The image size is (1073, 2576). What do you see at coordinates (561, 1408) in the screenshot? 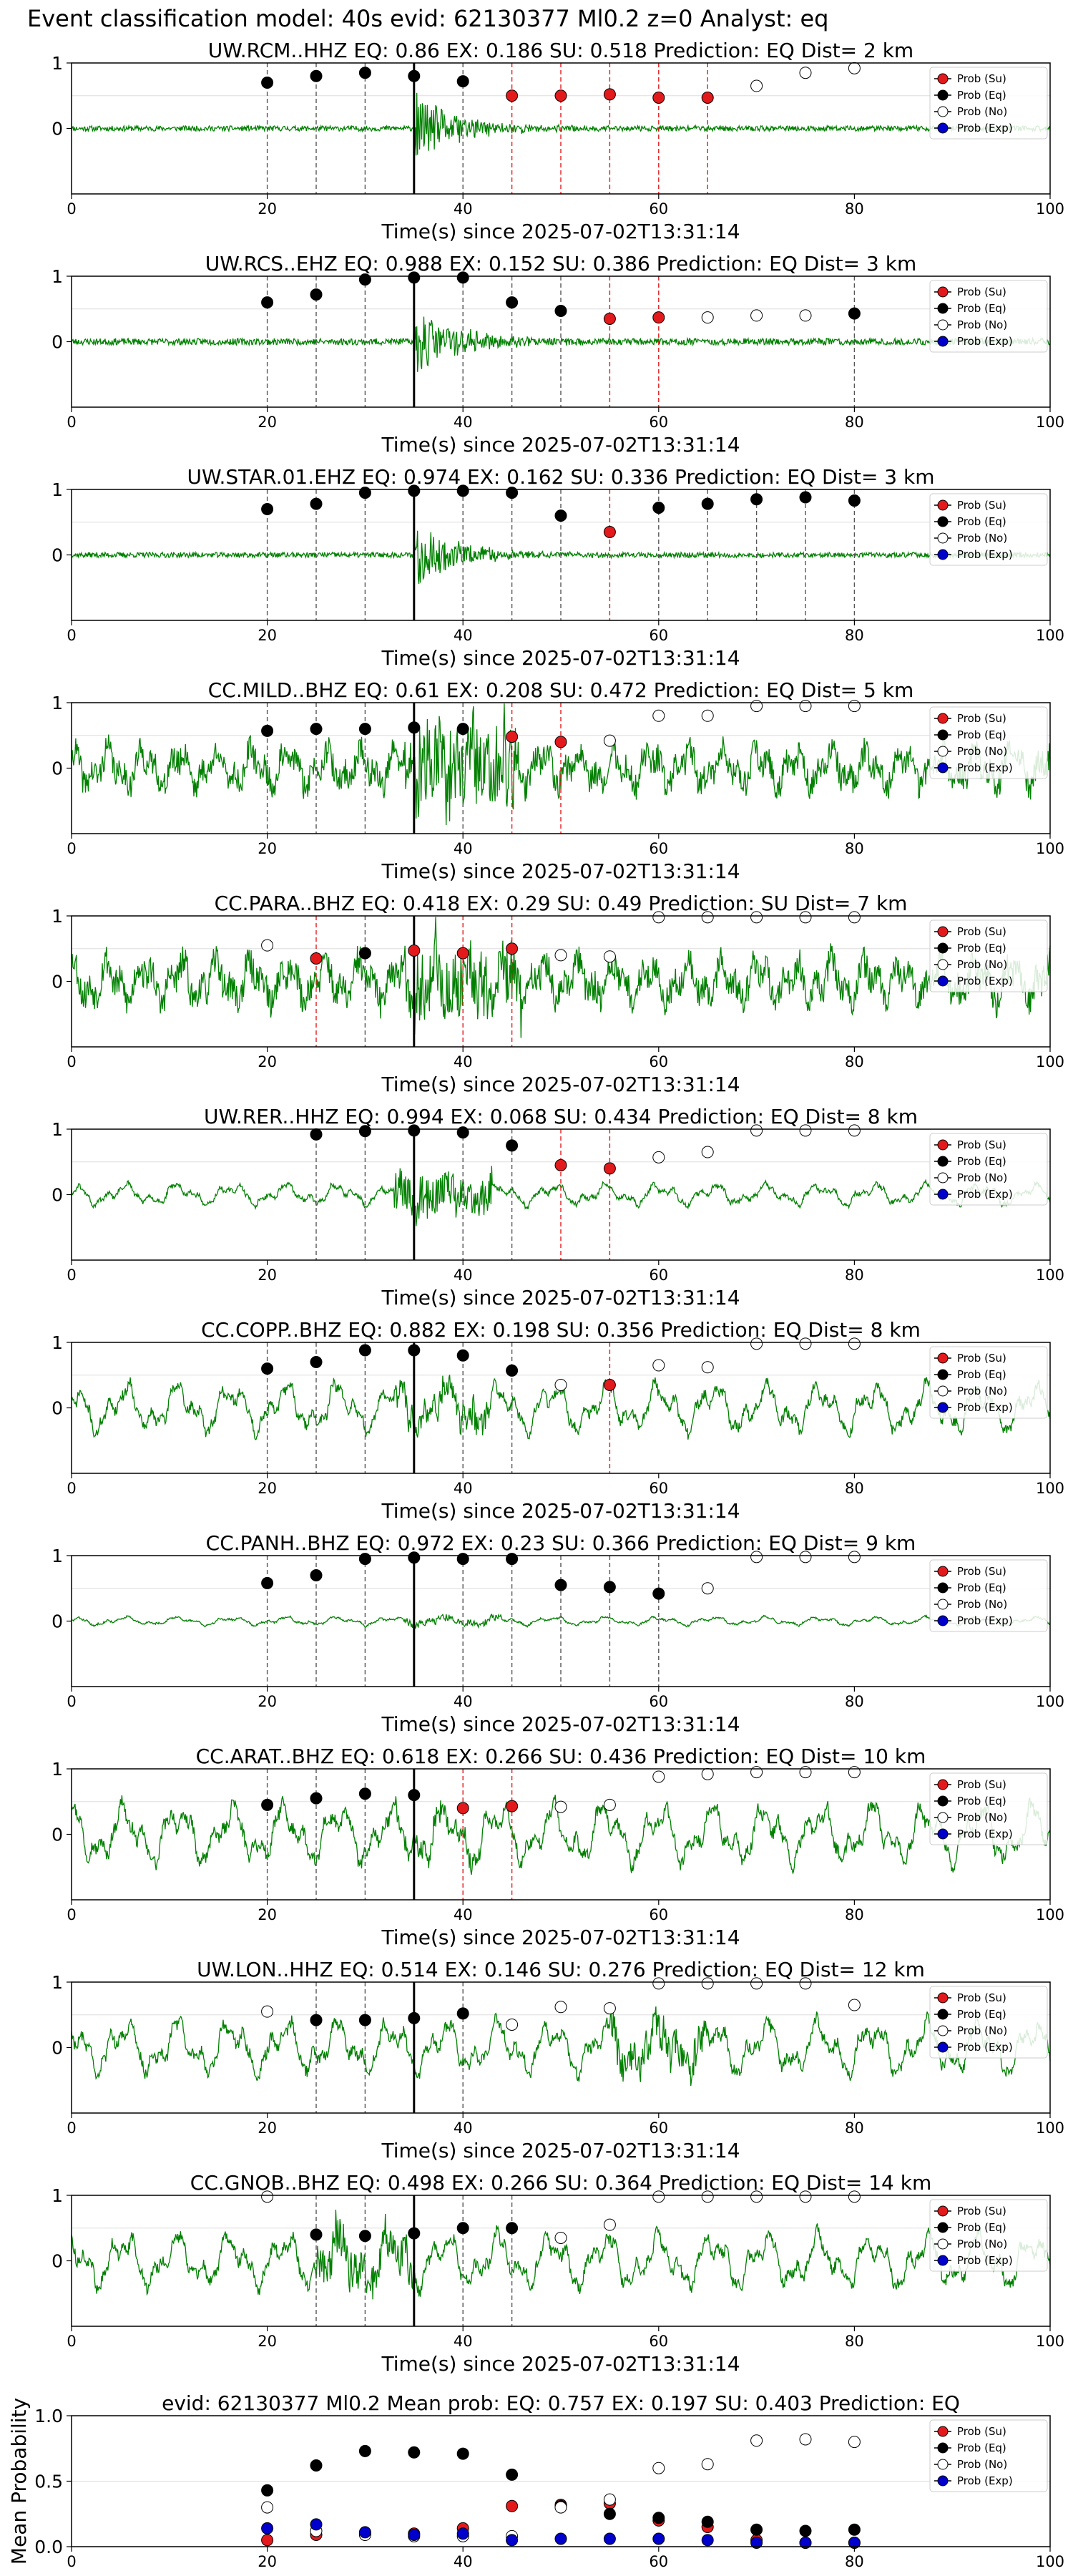
I see `axes-frame` at bounding box center [561, 1408].